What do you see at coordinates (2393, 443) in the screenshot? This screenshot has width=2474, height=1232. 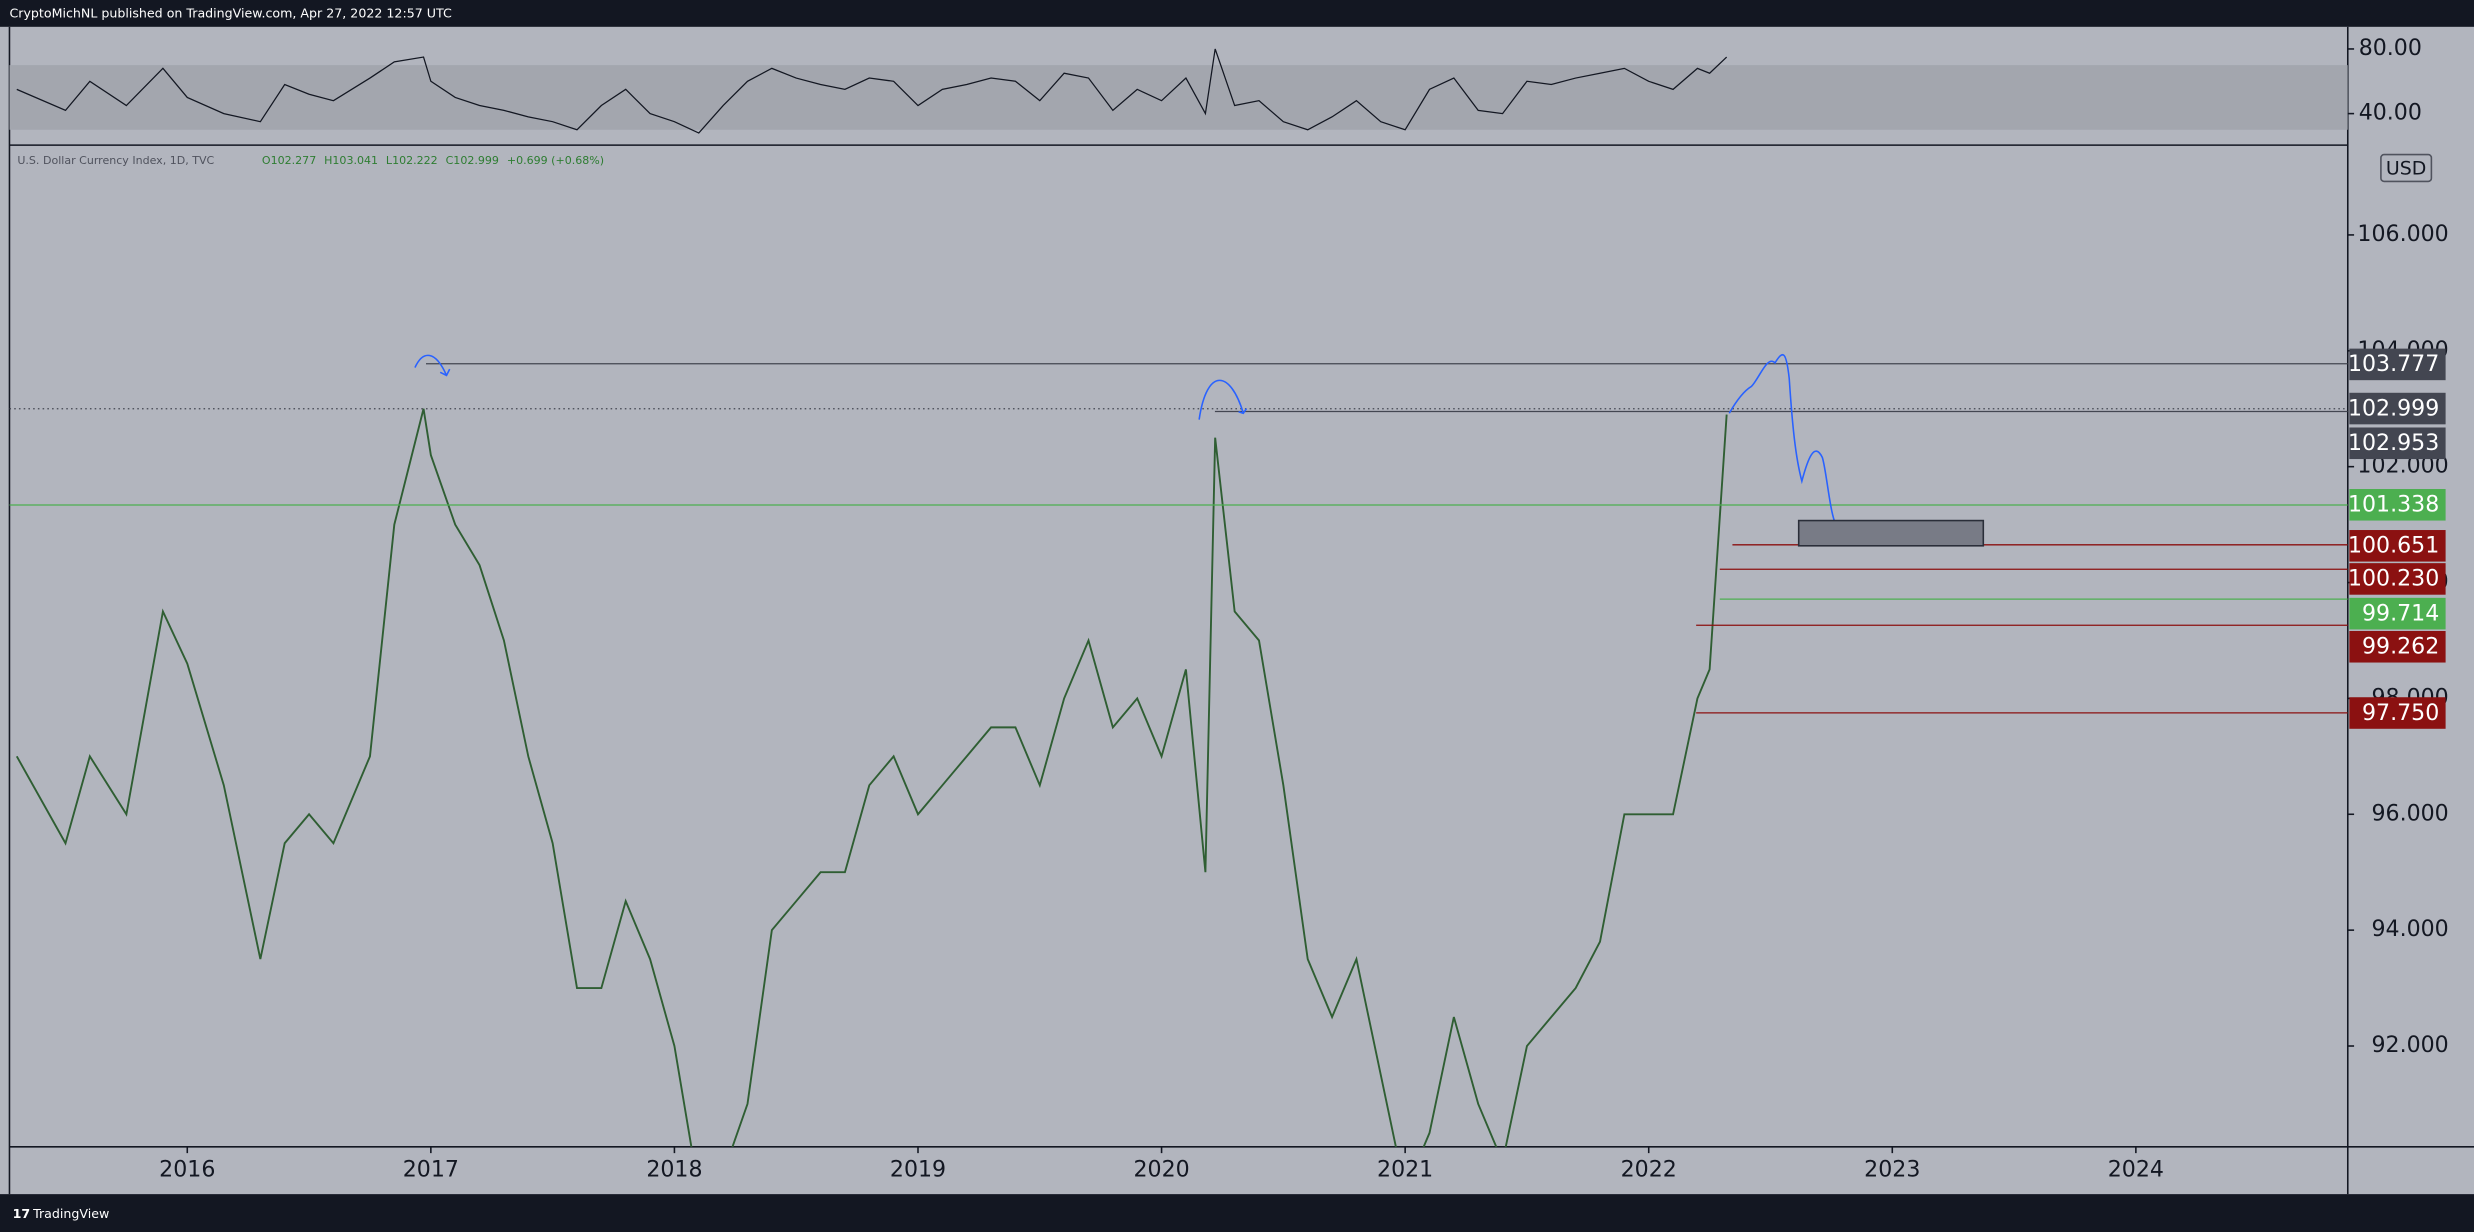 I see `level-label: 102.953` at bounding box center [2393, 443].